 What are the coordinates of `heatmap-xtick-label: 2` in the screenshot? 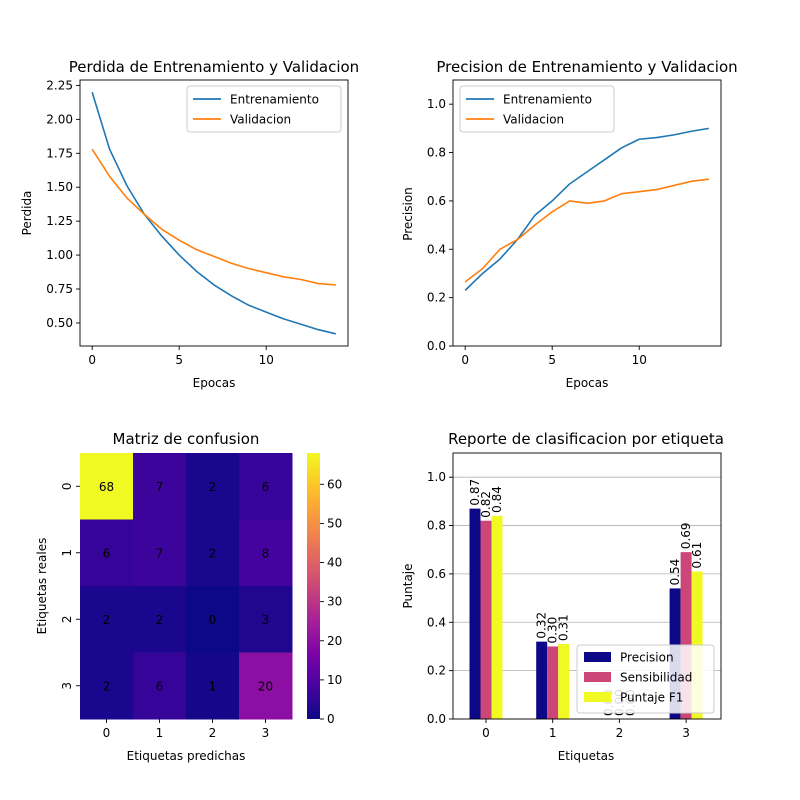 It's located at (213, 733).